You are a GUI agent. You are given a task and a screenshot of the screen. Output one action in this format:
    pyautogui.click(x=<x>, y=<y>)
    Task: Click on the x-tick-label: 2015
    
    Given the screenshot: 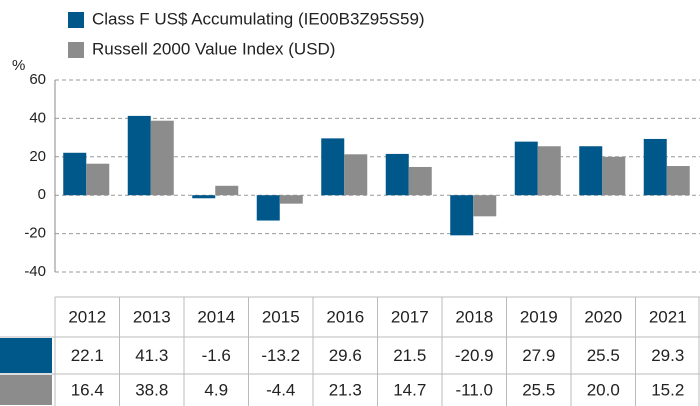 What is the action you would take?
    pyautogui.click(x=281, y=316)
    